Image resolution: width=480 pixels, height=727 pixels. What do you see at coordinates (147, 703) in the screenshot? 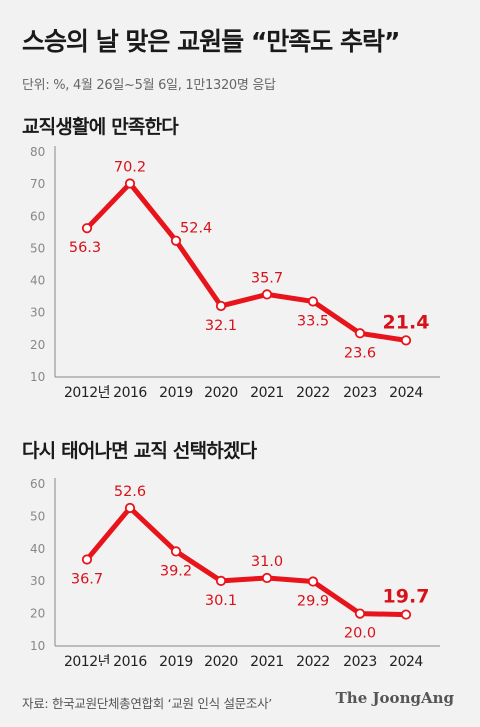
I see `source-note: 자료: 한국교원단체총연합회 ‘교원 인식 설문조사’` at bounding box center [147, 703].